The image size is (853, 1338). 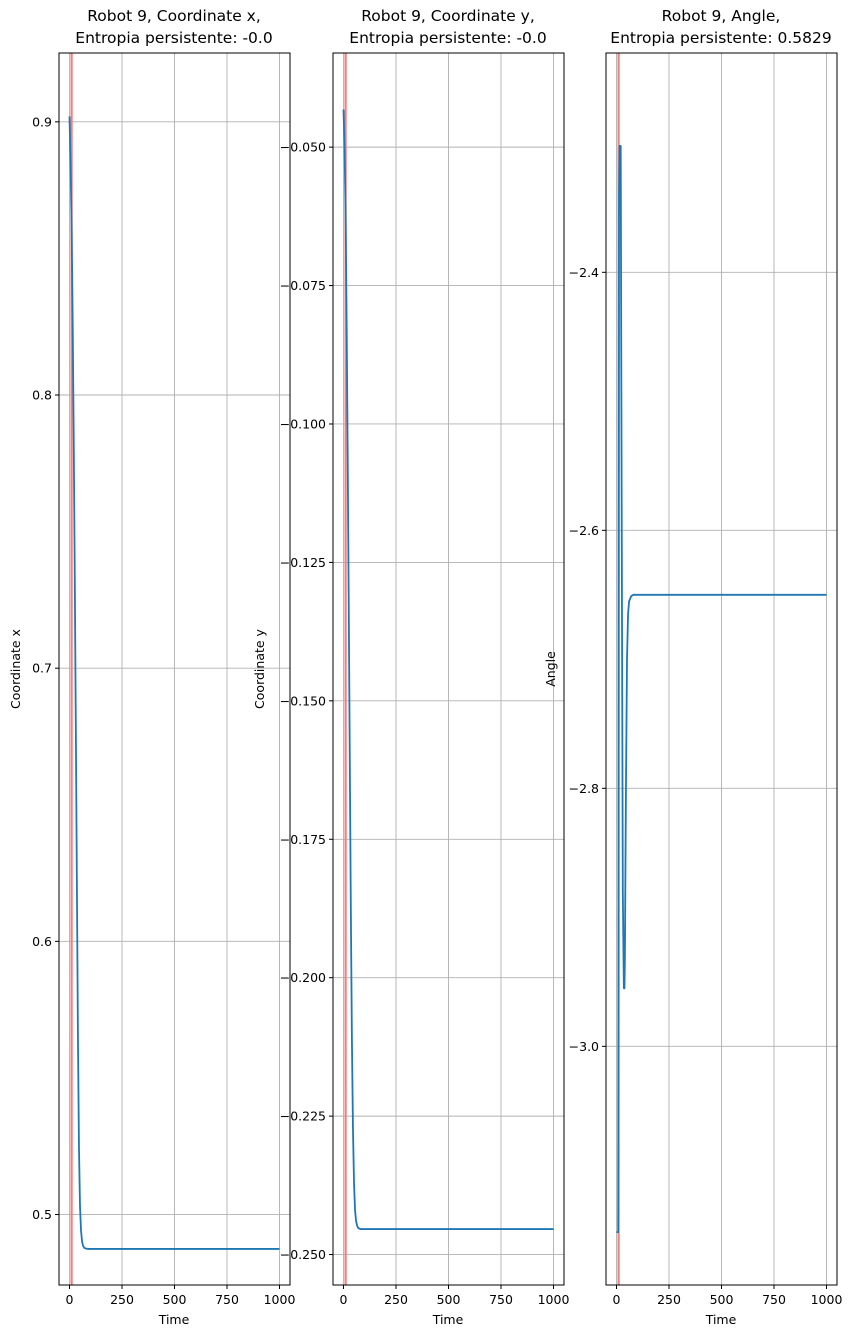 What do you see at coordinates (42, 395) in the screenshot?
I see `y-tick-label: 0.8` at bounding box center [42, 395].